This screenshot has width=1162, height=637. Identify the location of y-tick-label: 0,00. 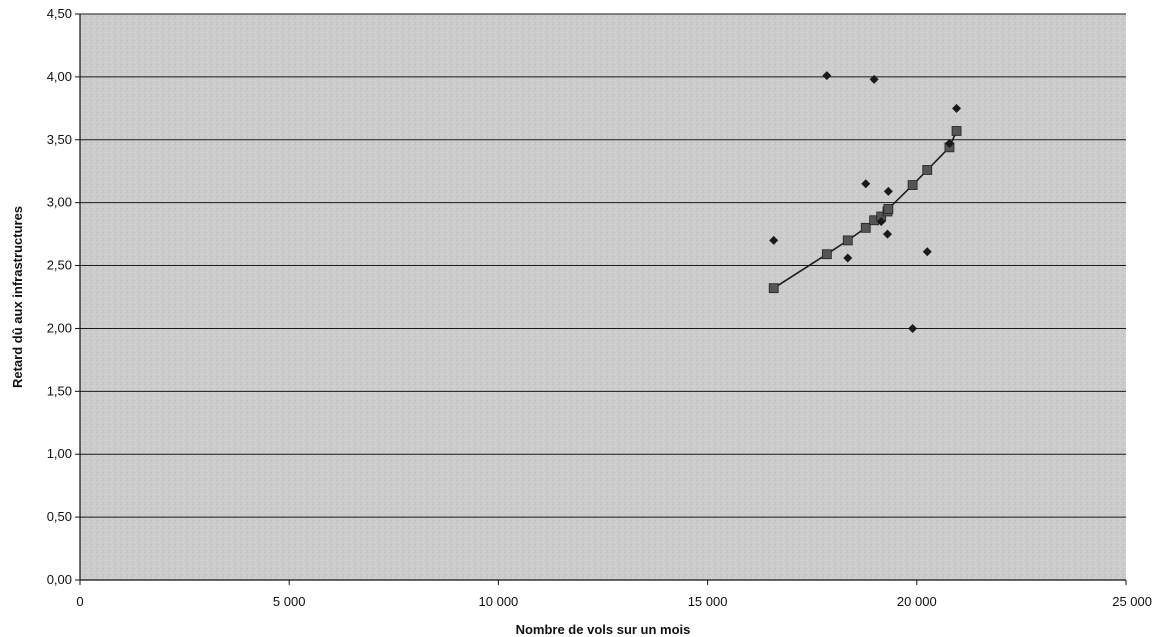
(59, 579).